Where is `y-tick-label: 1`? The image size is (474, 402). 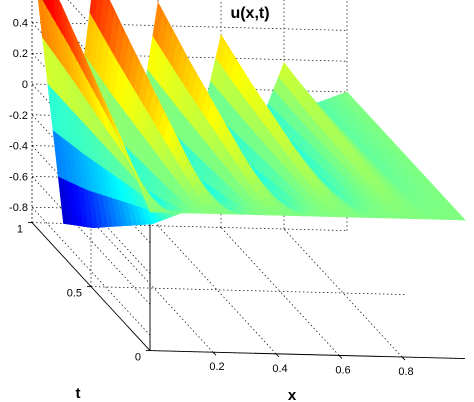 y-tick-label: 1 is located at coordinates (20, 230).